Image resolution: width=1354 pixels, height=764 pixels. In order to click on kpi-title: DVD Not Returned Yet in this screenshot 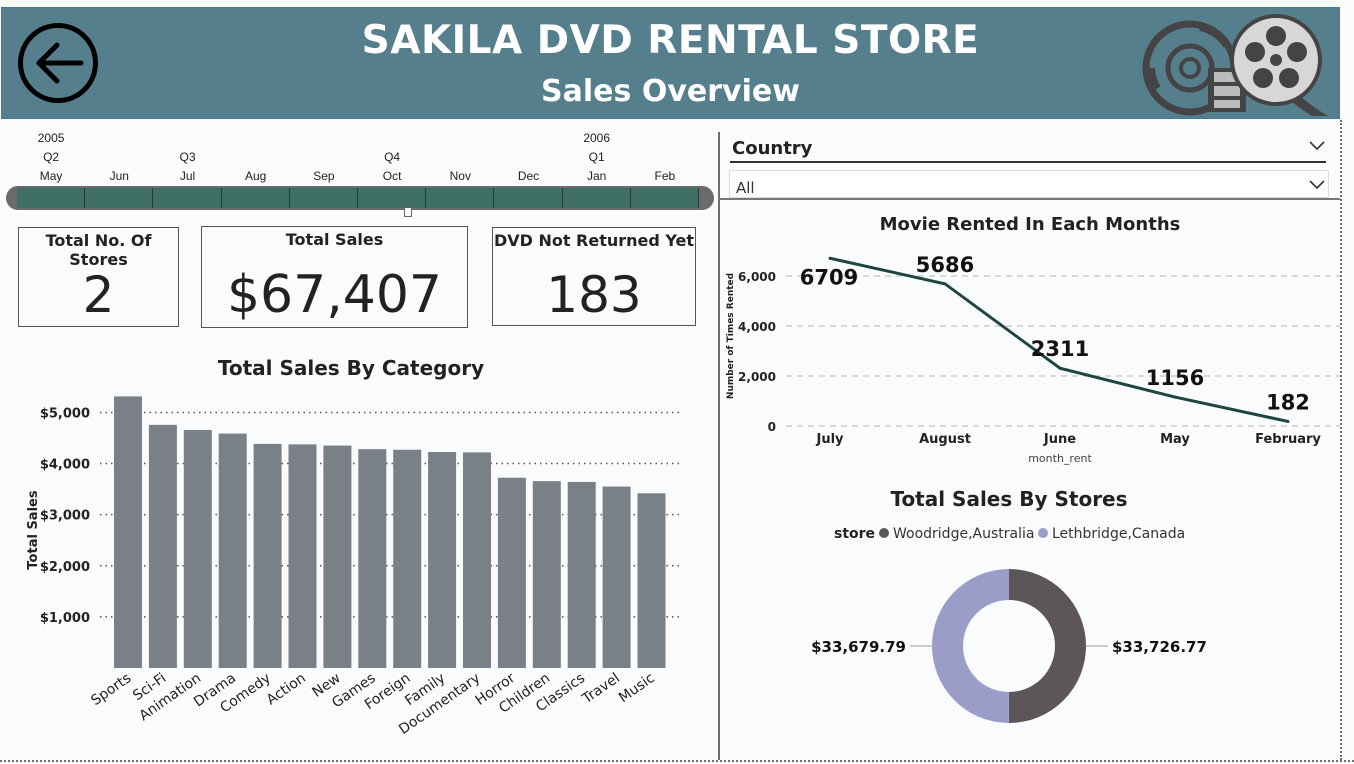, I will do `click(594, 240)`.